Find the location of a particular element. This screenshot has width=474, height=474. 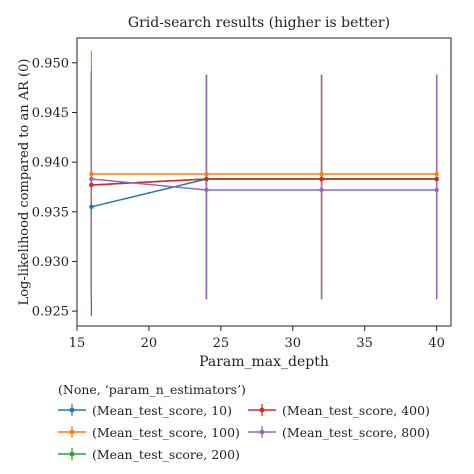

legend-label: (Mean_test_score, 800) is located at coordinates (356, 432).